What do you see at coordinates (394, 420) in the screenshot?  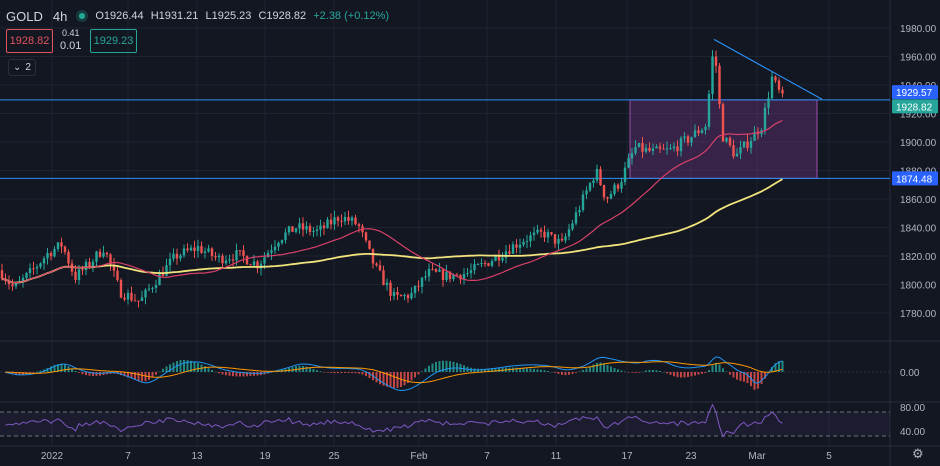 I see `rsi-line` at bounding box center [394, 420].